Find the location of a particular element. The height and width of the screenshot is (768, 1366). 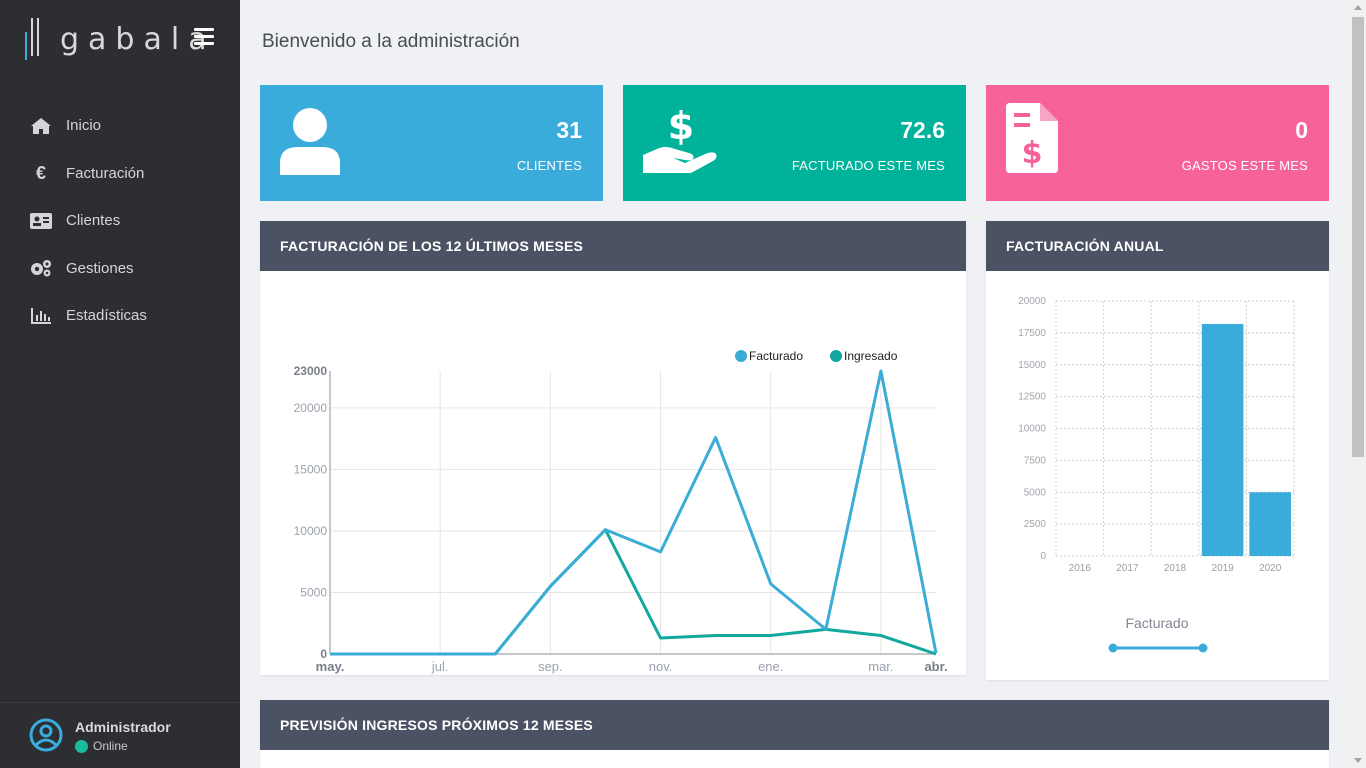

sidebar-item-label: Clientes is located at coordinates (93, 221).